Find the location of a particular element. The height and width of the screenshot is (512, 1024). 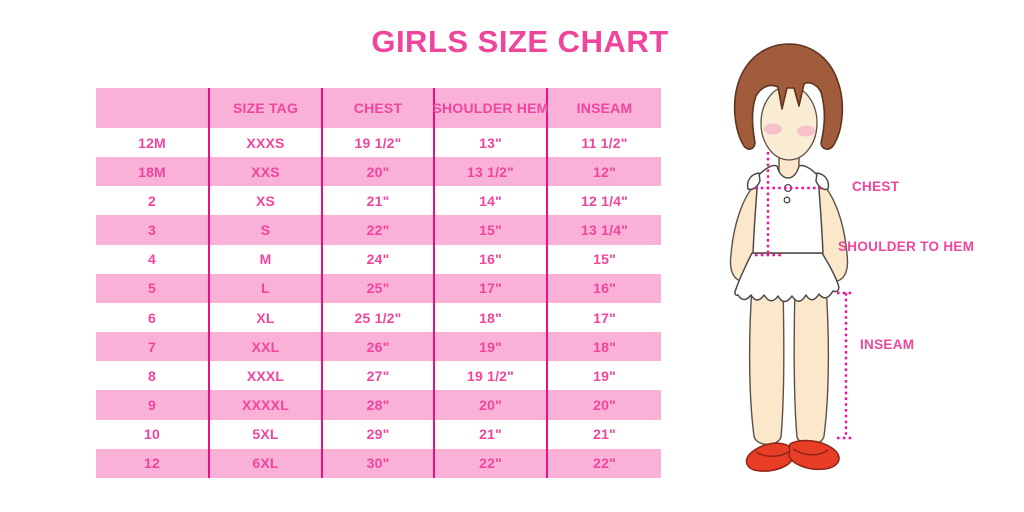

girl-left-blush is located at coordinates (773, 129).